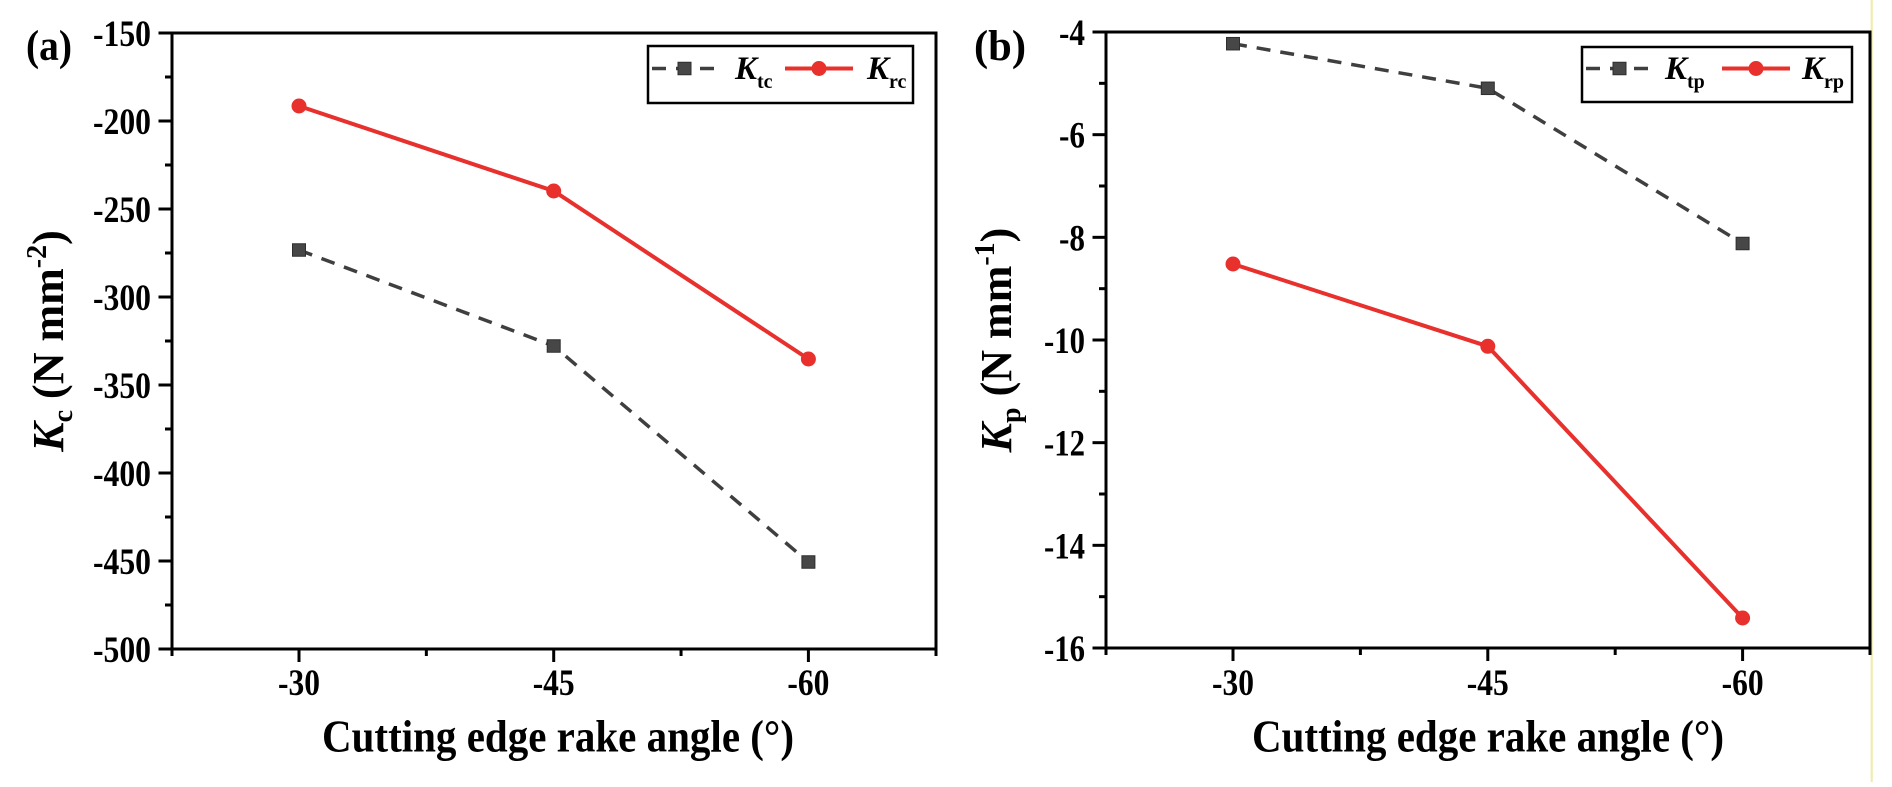 The width and height of the screenshot is (1892, 787). I want to click on svg-text: (b), so click(1000, 46).